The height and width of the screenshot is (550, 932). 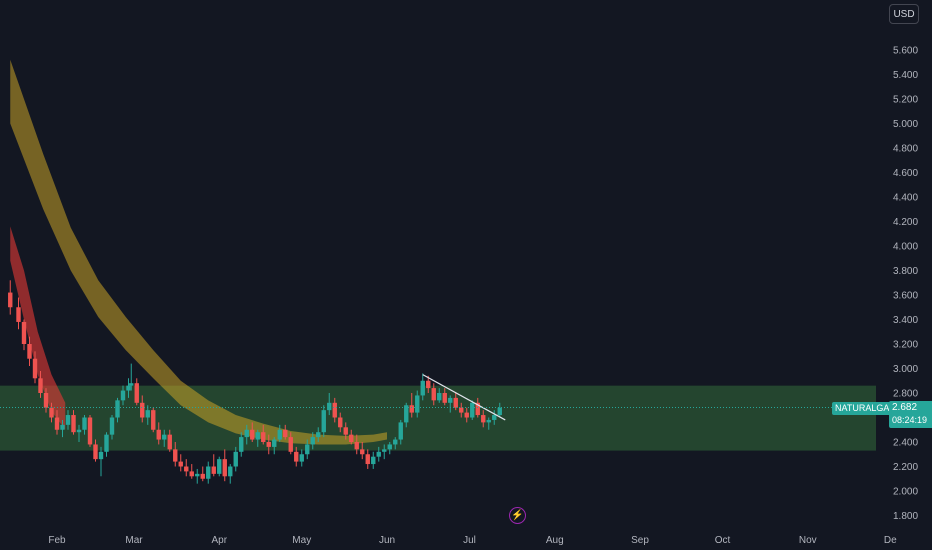 What do you see at coordinates (640, 540) in the screenshot?
I see `time-tick-label: Sep` at bounding box center [640, 540].